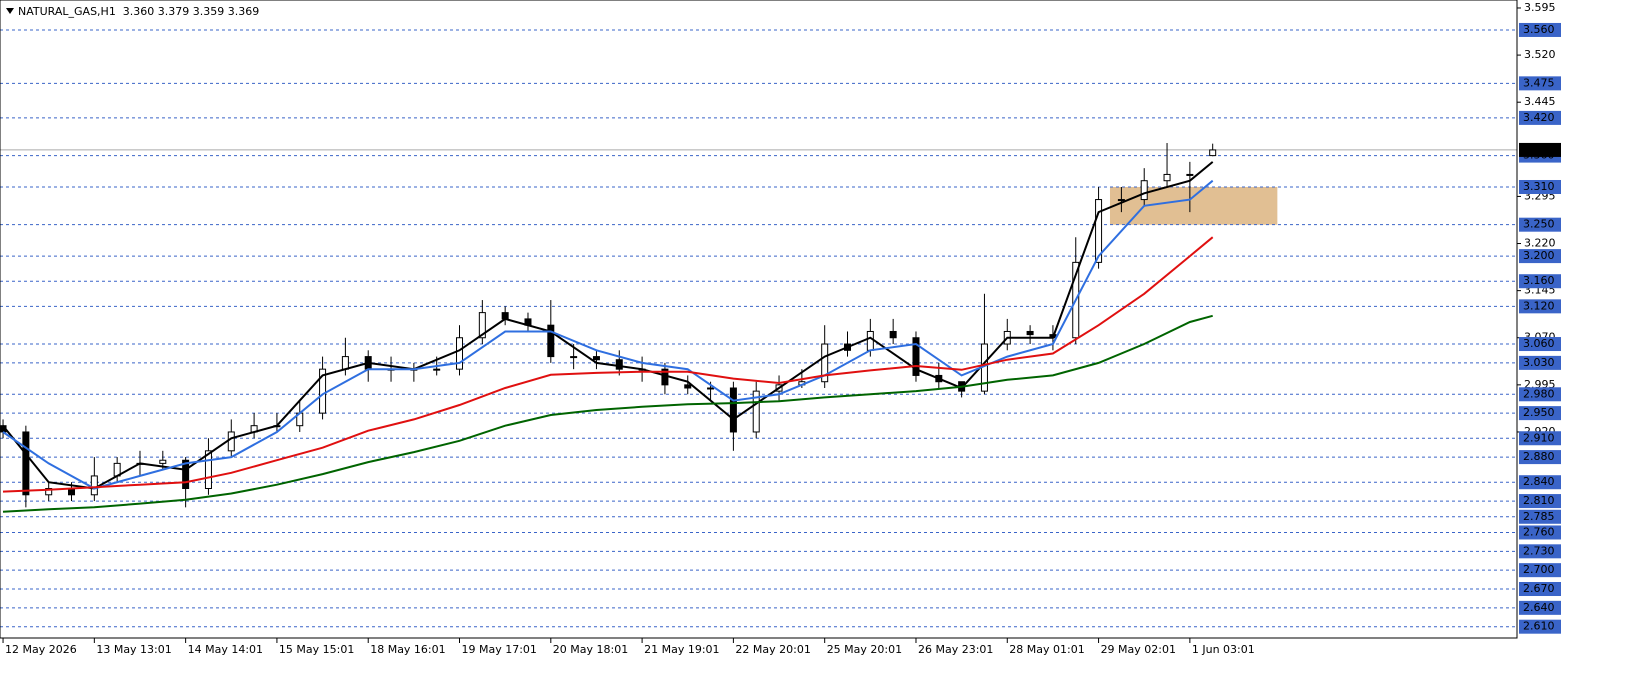  I want to click on level-label: 3.120, so click(1539, 305).